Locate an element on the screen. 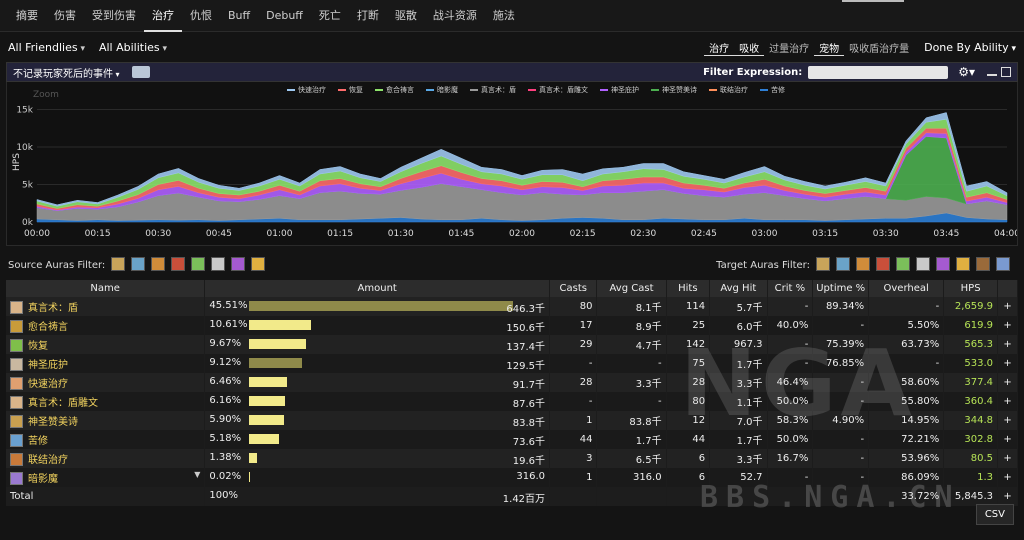 Image resolution: width=1024 pixels, height=540 pixels. mode-toggle-2: 过量治疗 is located at coordinates (789, 49).